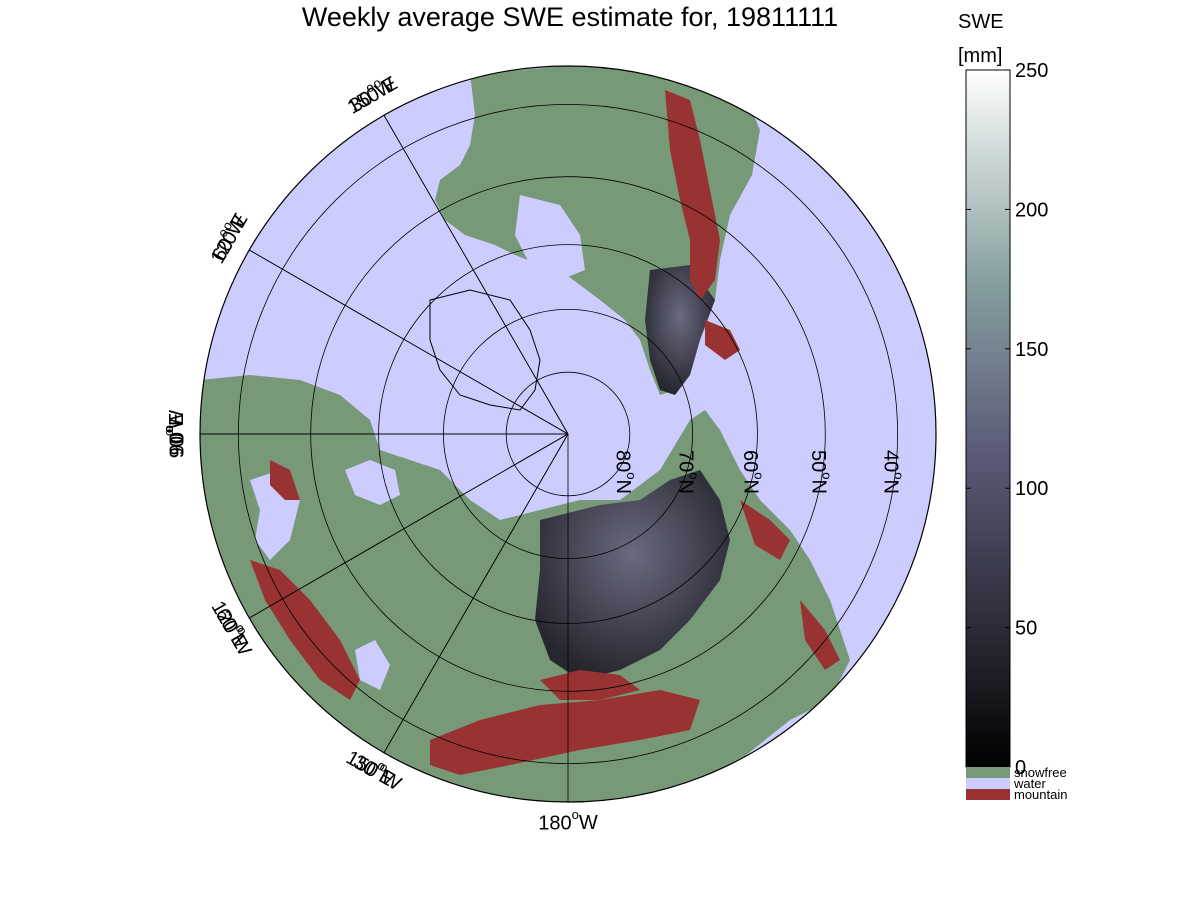  Describe the element at coordinates (568, 820) in the screenshot. I see `meridian-label: 180oW` at that location.